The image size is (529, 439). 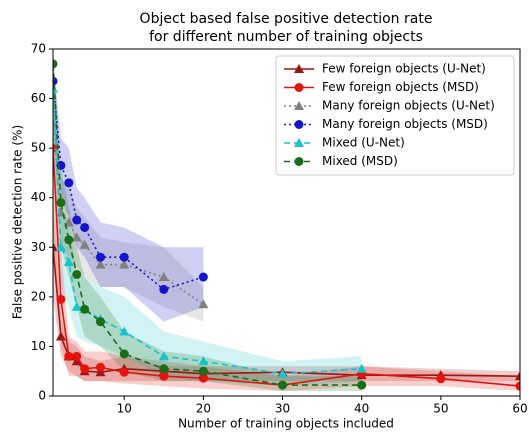 I want to click on x-tick-label: 50, so click(x=440, y=409).